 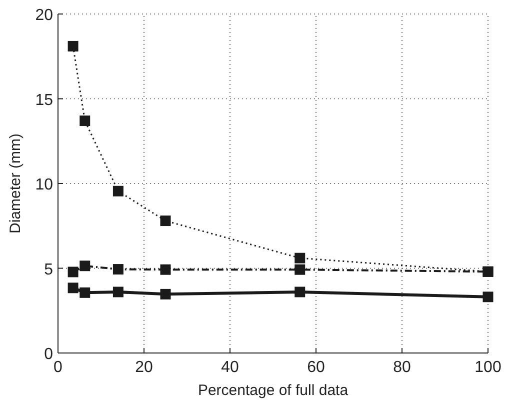 What do you see at coordinates (316, 367) in the screenshot?
I see `x-tick-label: 60` at bounding box center [316, 367].